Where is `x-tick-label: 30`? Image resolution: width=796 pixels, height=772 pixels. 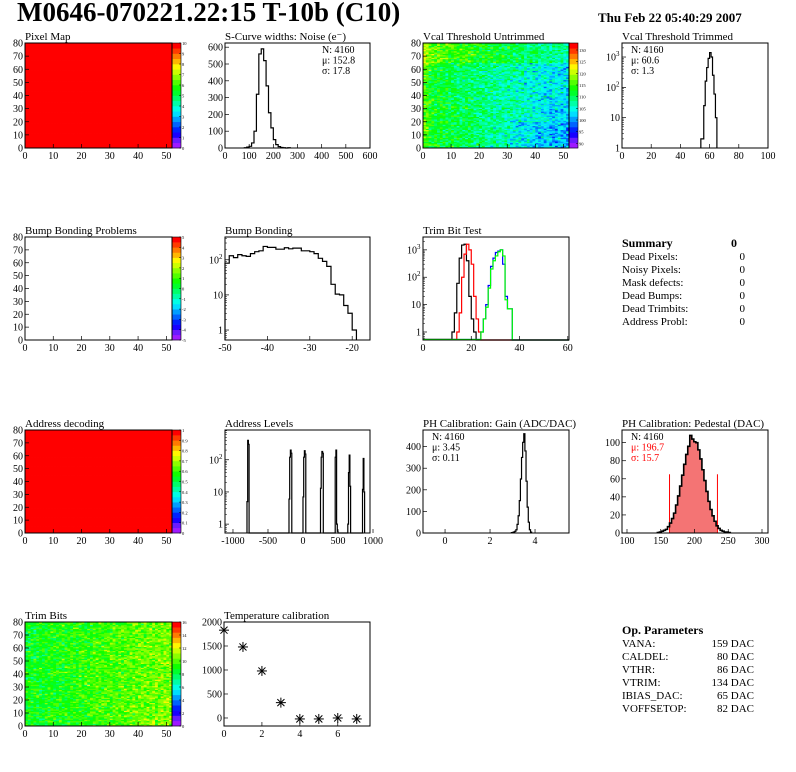
x-tick-label: 30 is located at coordinates (110, 156).